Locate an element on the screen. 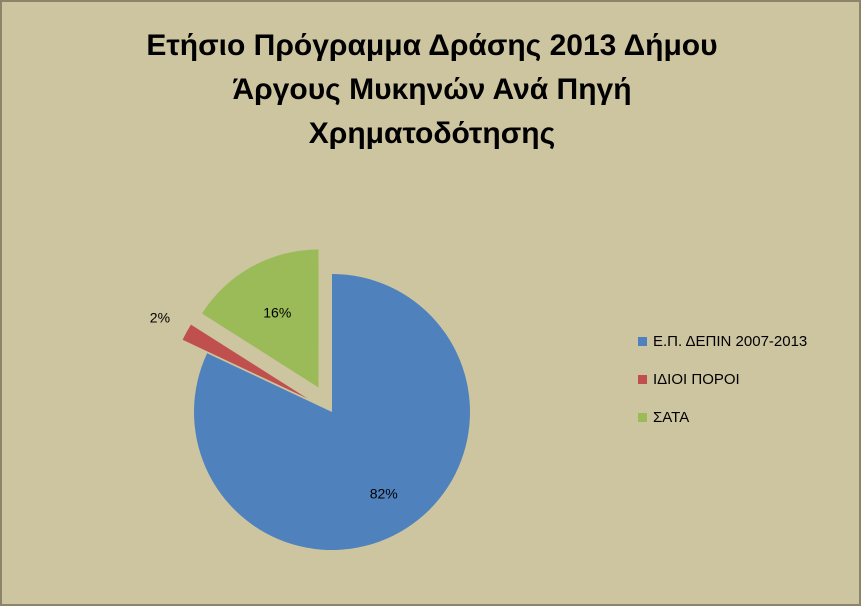 The width and height of the screenshot is (861, 606). legend-item-1: Ε.Π. ΔΕΠΙΝ 2007-2013 is located at coordinates (722, 341).